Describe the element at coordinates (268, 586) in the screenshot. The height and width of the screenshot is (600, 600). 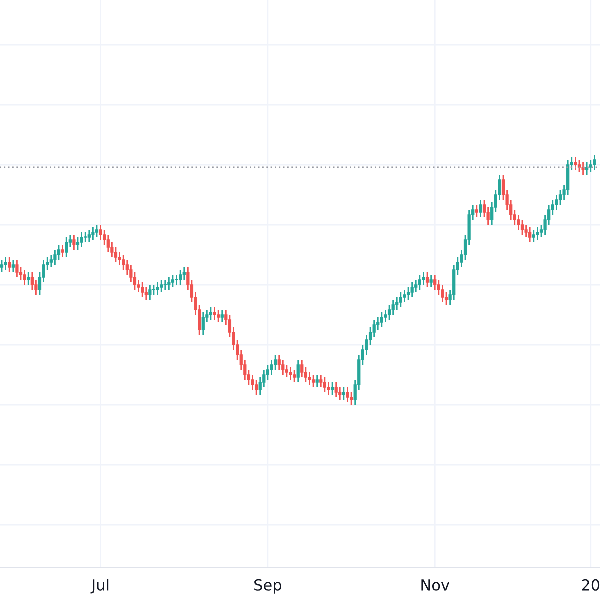
I see `x-tick-label: Sep` at that location.